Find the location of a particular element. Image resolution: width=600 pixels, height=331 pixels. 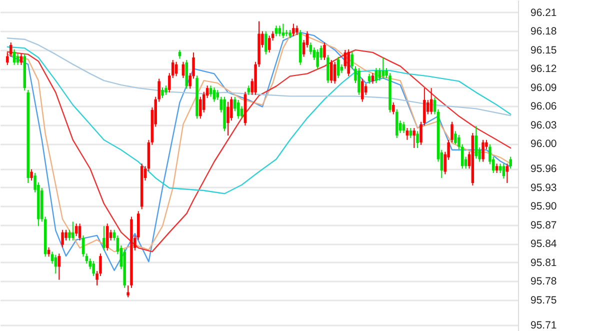

y-tick-label: 96.12 is located at coordinates (543, 69).